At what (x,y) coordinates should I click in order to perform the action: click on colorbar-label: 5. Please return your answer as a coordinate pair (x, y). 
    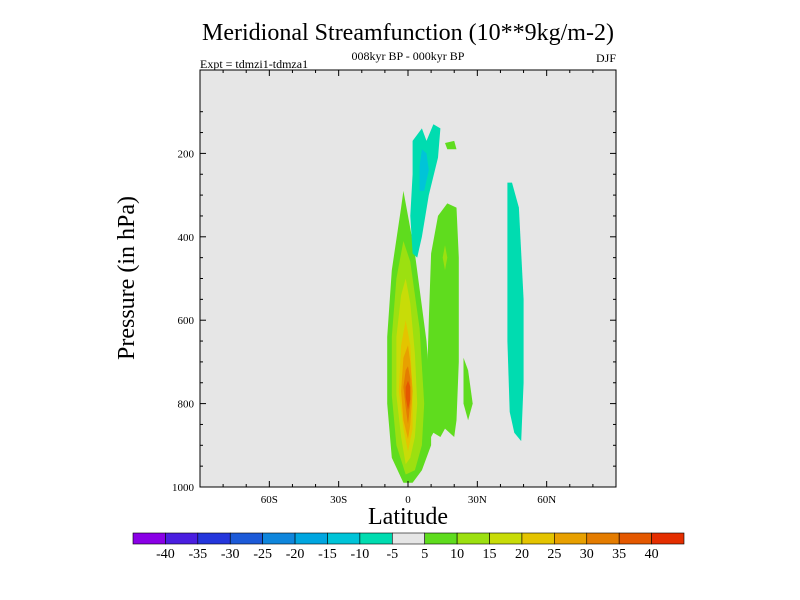
    Looking at the image, I should click on (424, 554).